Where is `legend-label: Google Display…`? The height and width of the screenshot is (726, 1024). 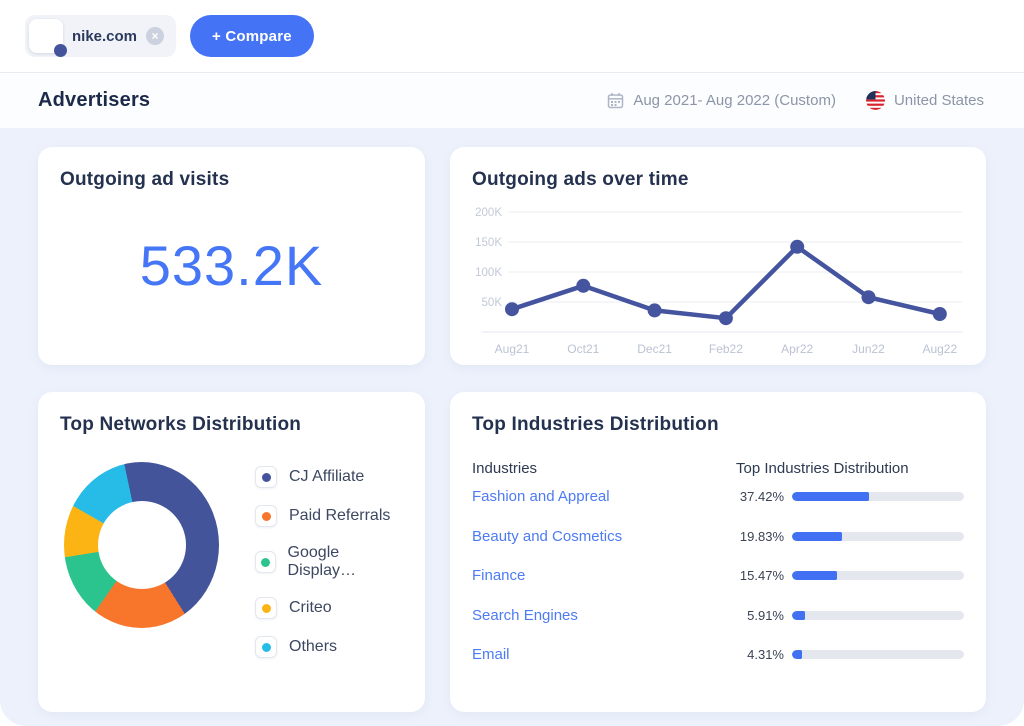
legend-label: Google Display… is located at coordinates (322, 561).